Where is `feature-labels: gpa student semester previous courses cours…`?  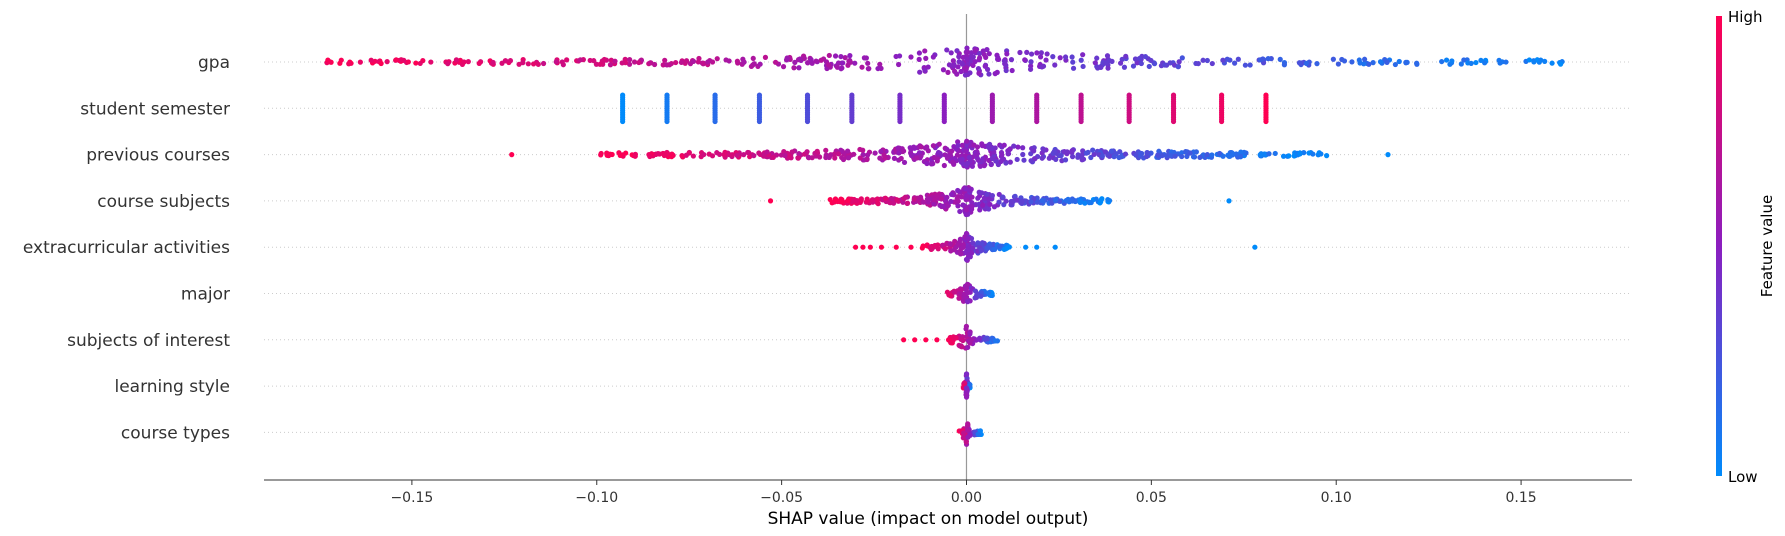 feature-labels: gpa student semester previous courses cours… is located at coordinates (126, 248).